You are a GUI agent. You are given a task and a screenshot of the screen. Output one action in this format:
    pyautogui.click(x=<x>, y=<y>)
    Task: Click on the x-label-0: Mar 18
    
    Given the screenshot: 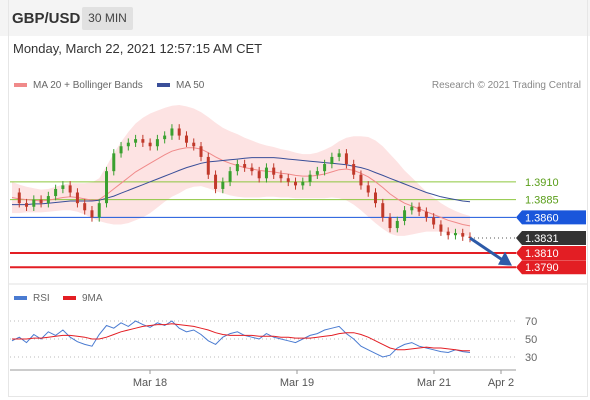 What is the action you would take?
    pyautogui.click(x=150, y=383)
    